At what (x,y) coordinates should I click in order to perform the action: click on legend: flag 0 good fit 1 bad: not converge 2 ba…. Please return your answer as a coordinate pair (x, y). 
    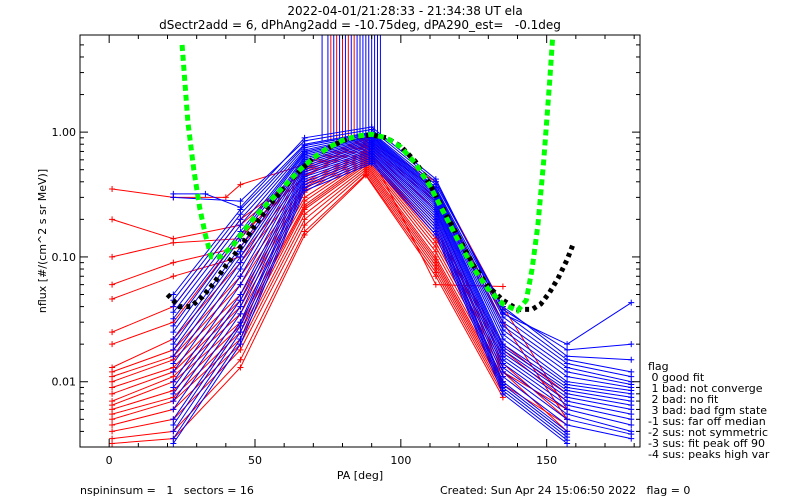
    Looking at the image, I should click on (709, 410).